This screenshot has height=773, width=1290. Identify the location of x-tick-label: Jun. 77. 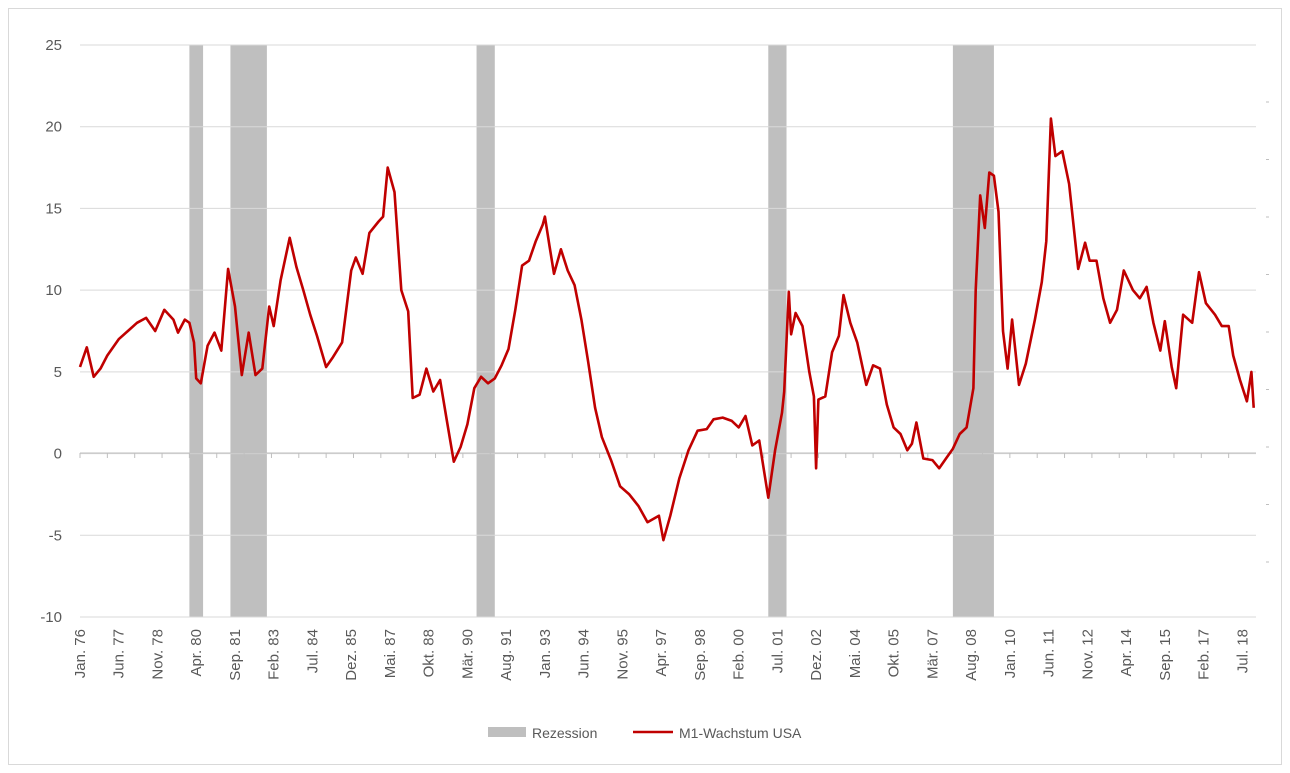
(119, 653).